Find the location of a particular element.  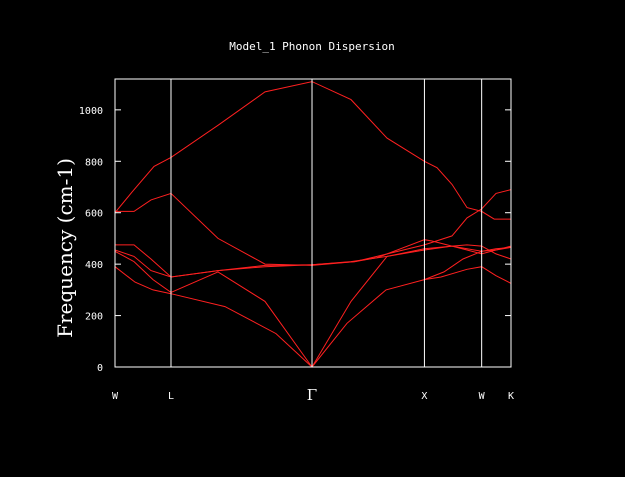

y-tick-label: 0 is located at coordinates (100, 368).